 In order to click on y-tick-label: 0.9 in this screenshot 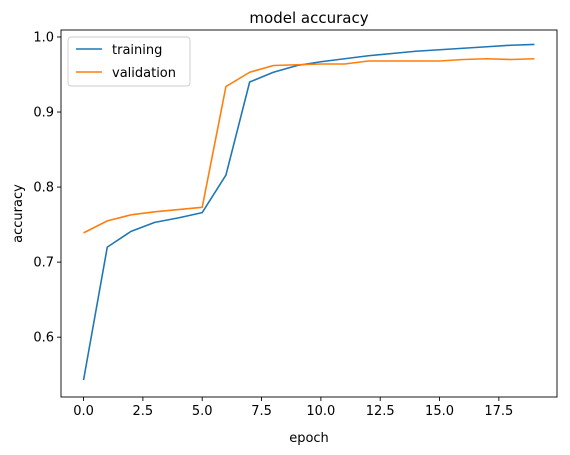, I will do `click(43, 113)`.